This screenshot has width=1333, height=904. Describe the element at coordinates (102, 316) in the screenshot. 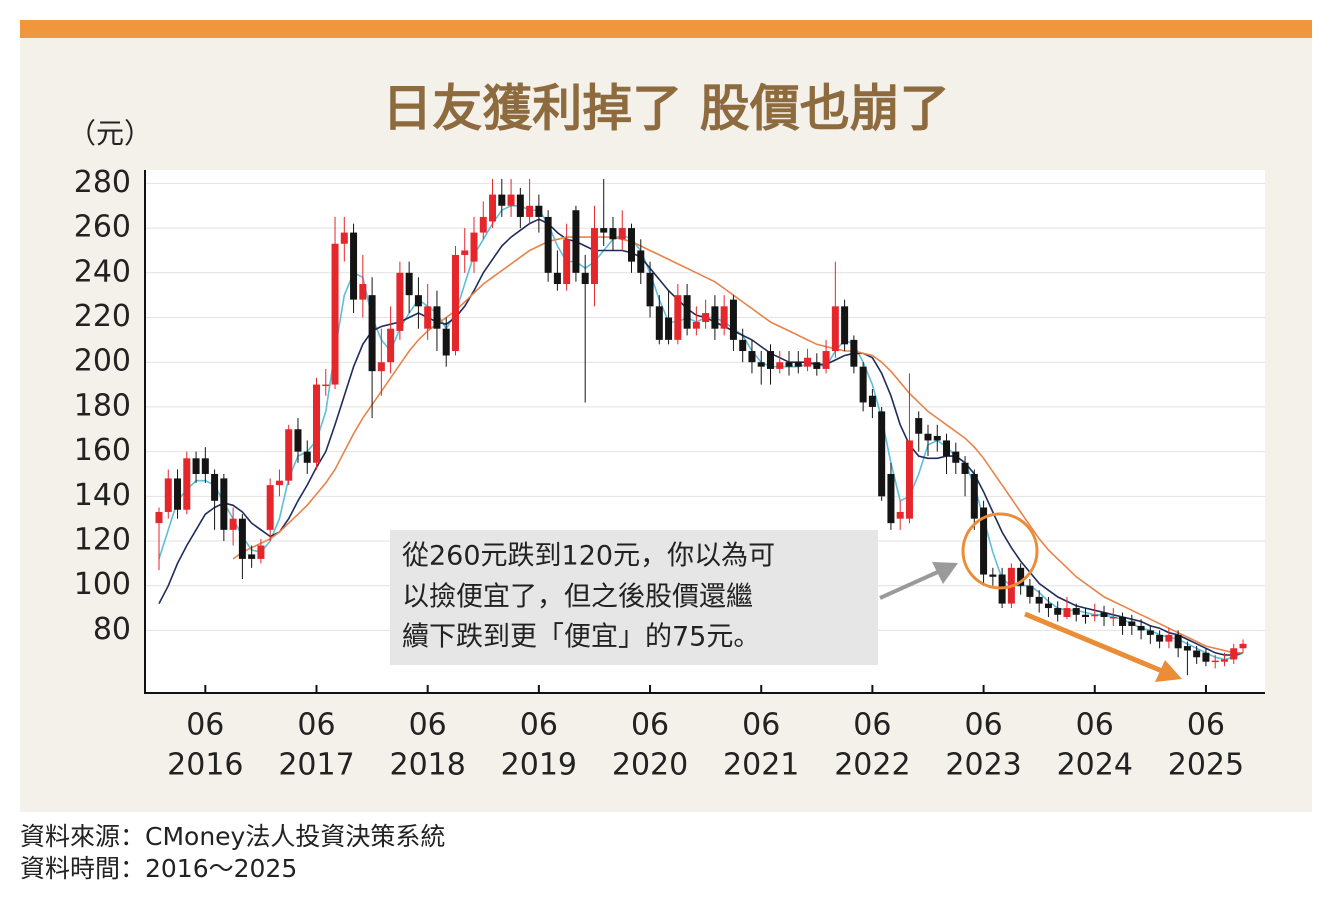

I see `y-tick-label: 220` at that location.